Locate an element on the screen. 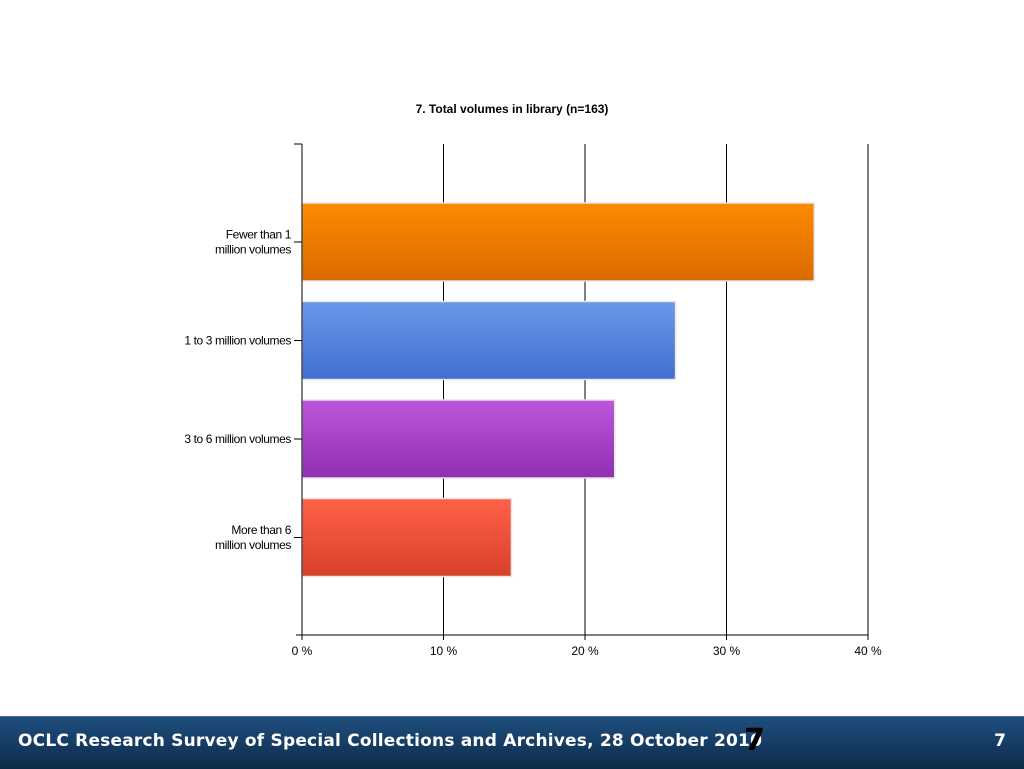  page-number: 7 is located at coordinates (1000, 741).